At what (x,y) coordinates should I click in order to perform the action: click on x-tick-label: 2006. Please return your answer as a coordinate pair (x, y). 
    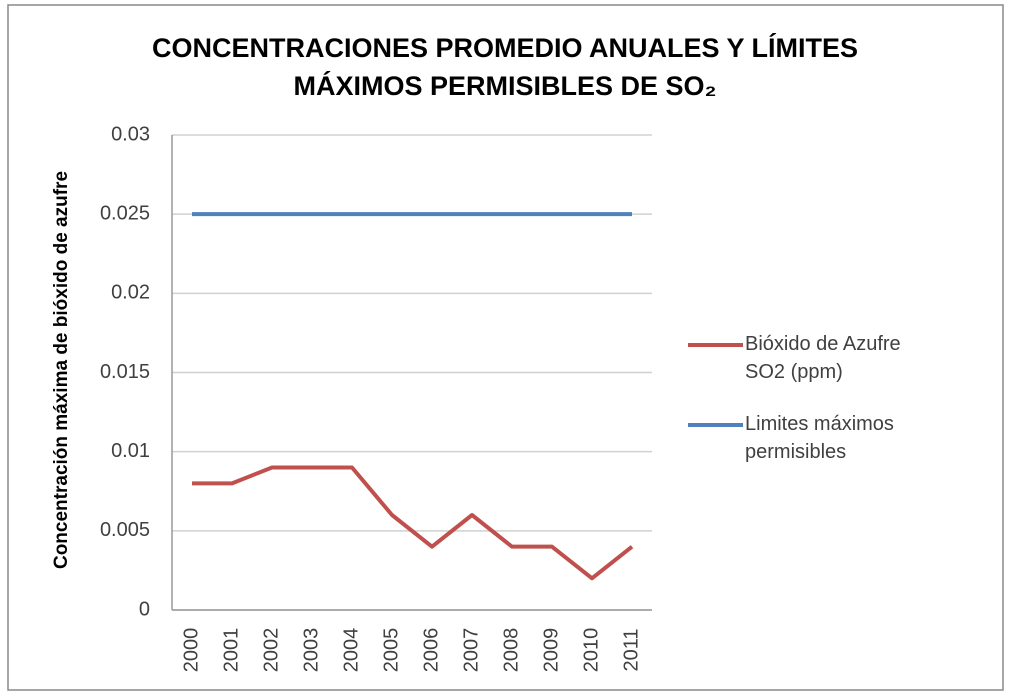
    Looking at the image, I should click on (431, 650).